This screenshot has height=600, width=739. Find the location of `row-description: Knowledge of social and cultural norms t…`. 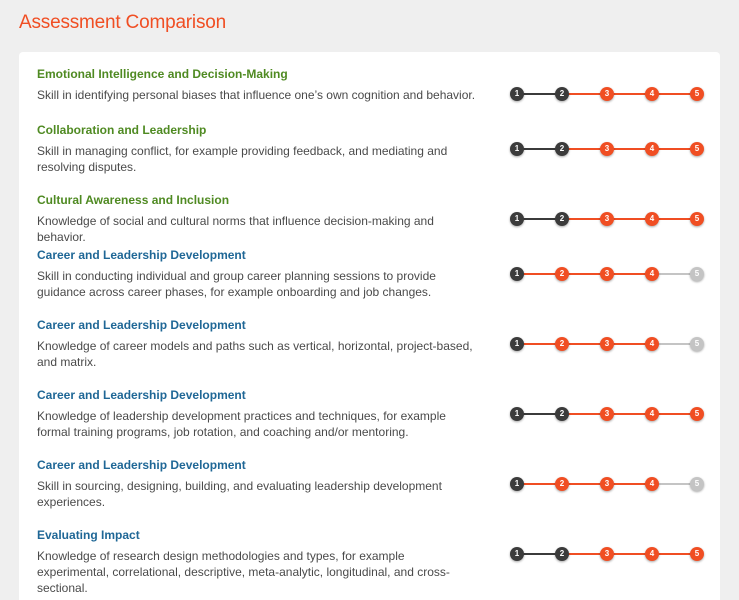

row-description: Knowledge of social and cultural norms t… is located at coordinates (235, 229).